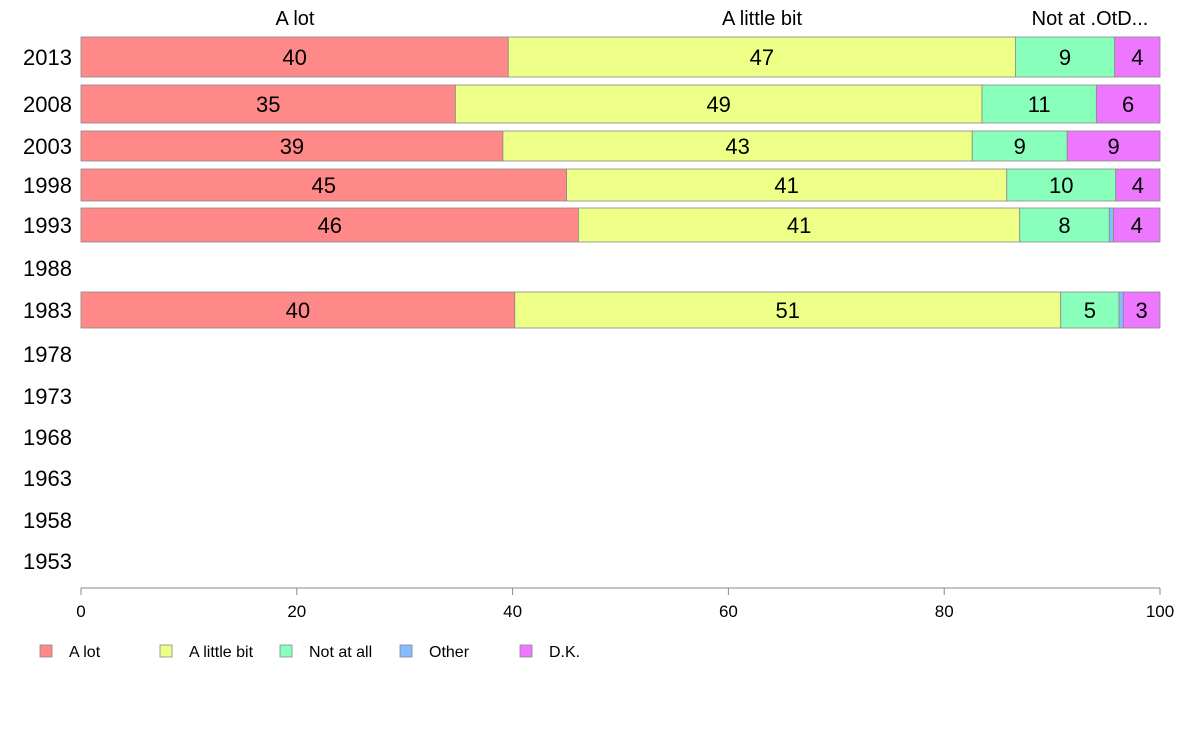 Image resolution: width=1188 pixels, height=736 pixels. I want to click on value-label-2013-2: 9, so click(1065, 57).